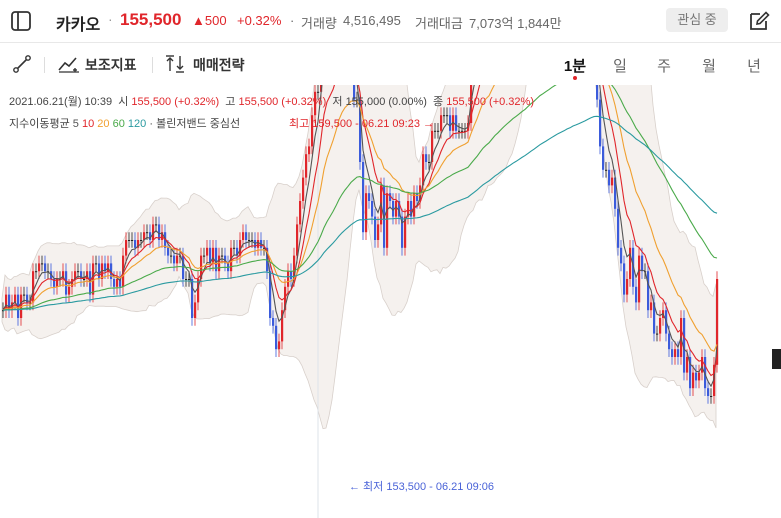  Describe the element at coordinates (575, 66) in the screenshot. I see `period-1min: 1분` at that location.